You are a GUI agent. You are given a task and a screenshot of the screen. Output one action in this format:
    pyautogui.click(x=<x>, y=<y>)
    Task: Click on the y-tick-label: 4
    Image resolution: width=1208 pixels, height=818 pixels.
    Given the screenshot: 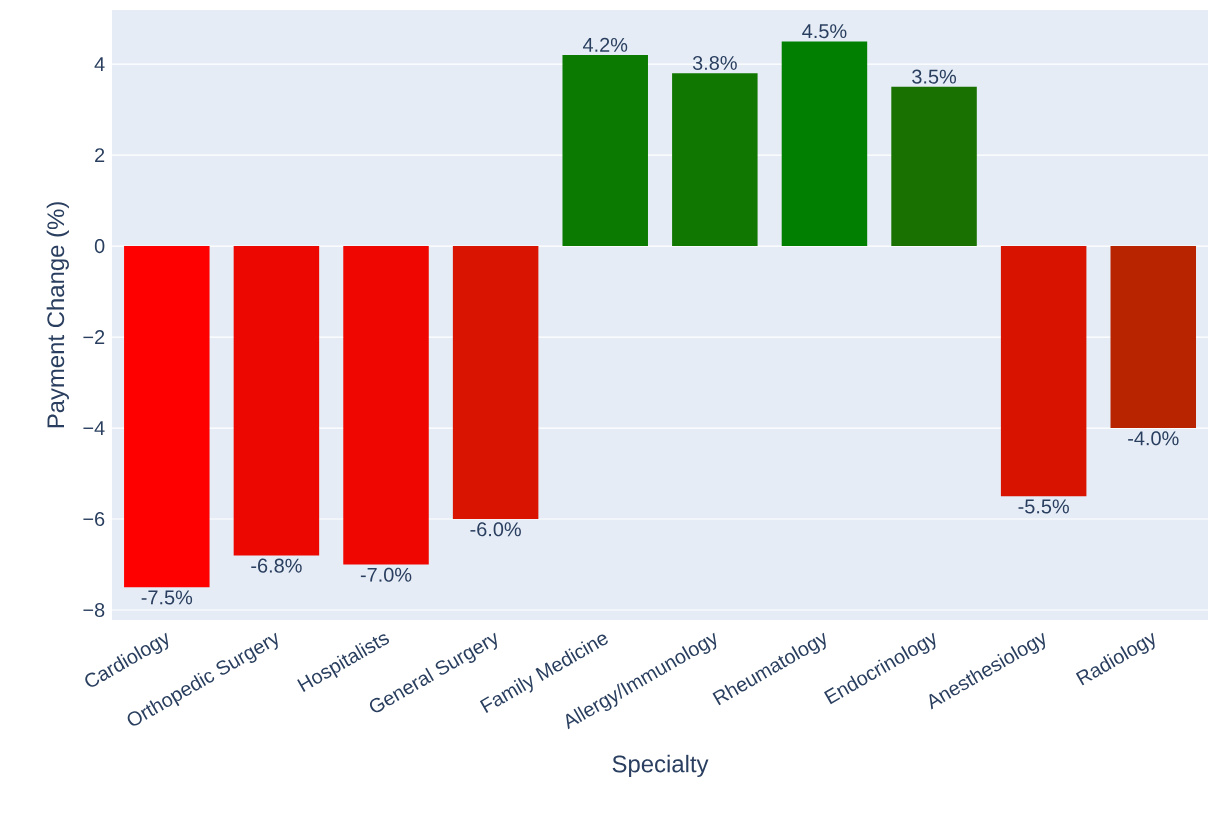 What is the action you would take?
    pyautogui.click(x=99, y=64)
    